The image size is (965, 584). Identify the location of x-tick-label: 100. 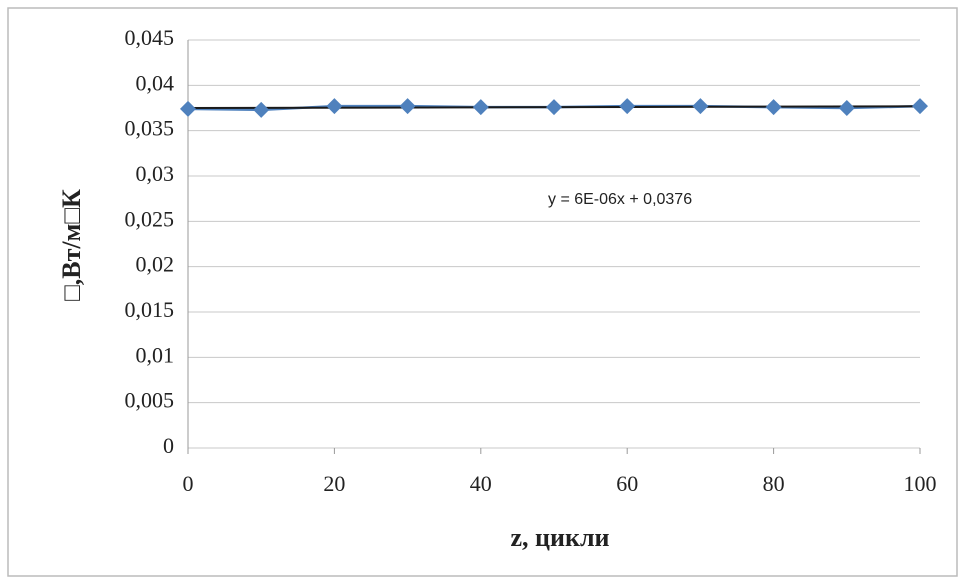
(920, 483).